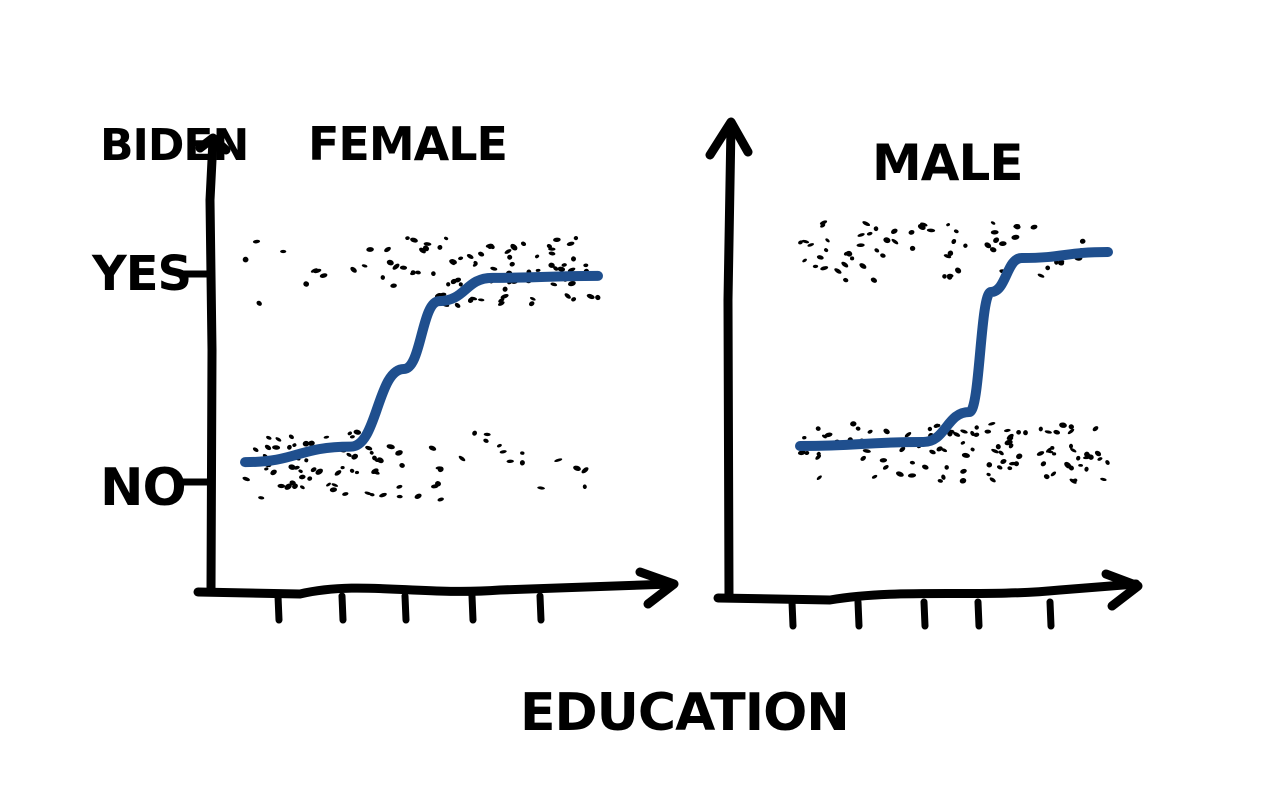 The height and width of the screenshot is (801, 1268). Describe the element at coordinates (684, 713) in the screenshot. I see `x-axis-label: EDUCATION` at that location.